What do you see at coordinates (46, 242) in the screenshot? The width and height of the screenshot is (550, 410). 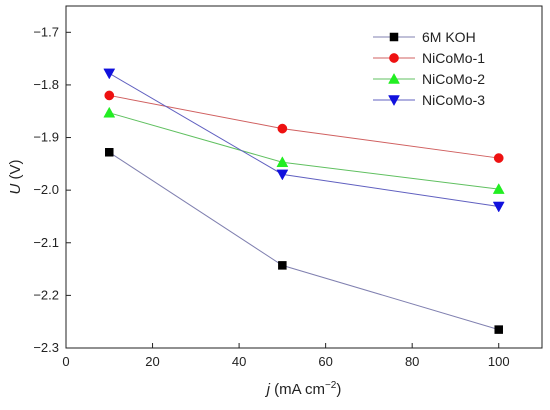 I see `y-tick-label: −2.1` at bounding box center [46, 242].